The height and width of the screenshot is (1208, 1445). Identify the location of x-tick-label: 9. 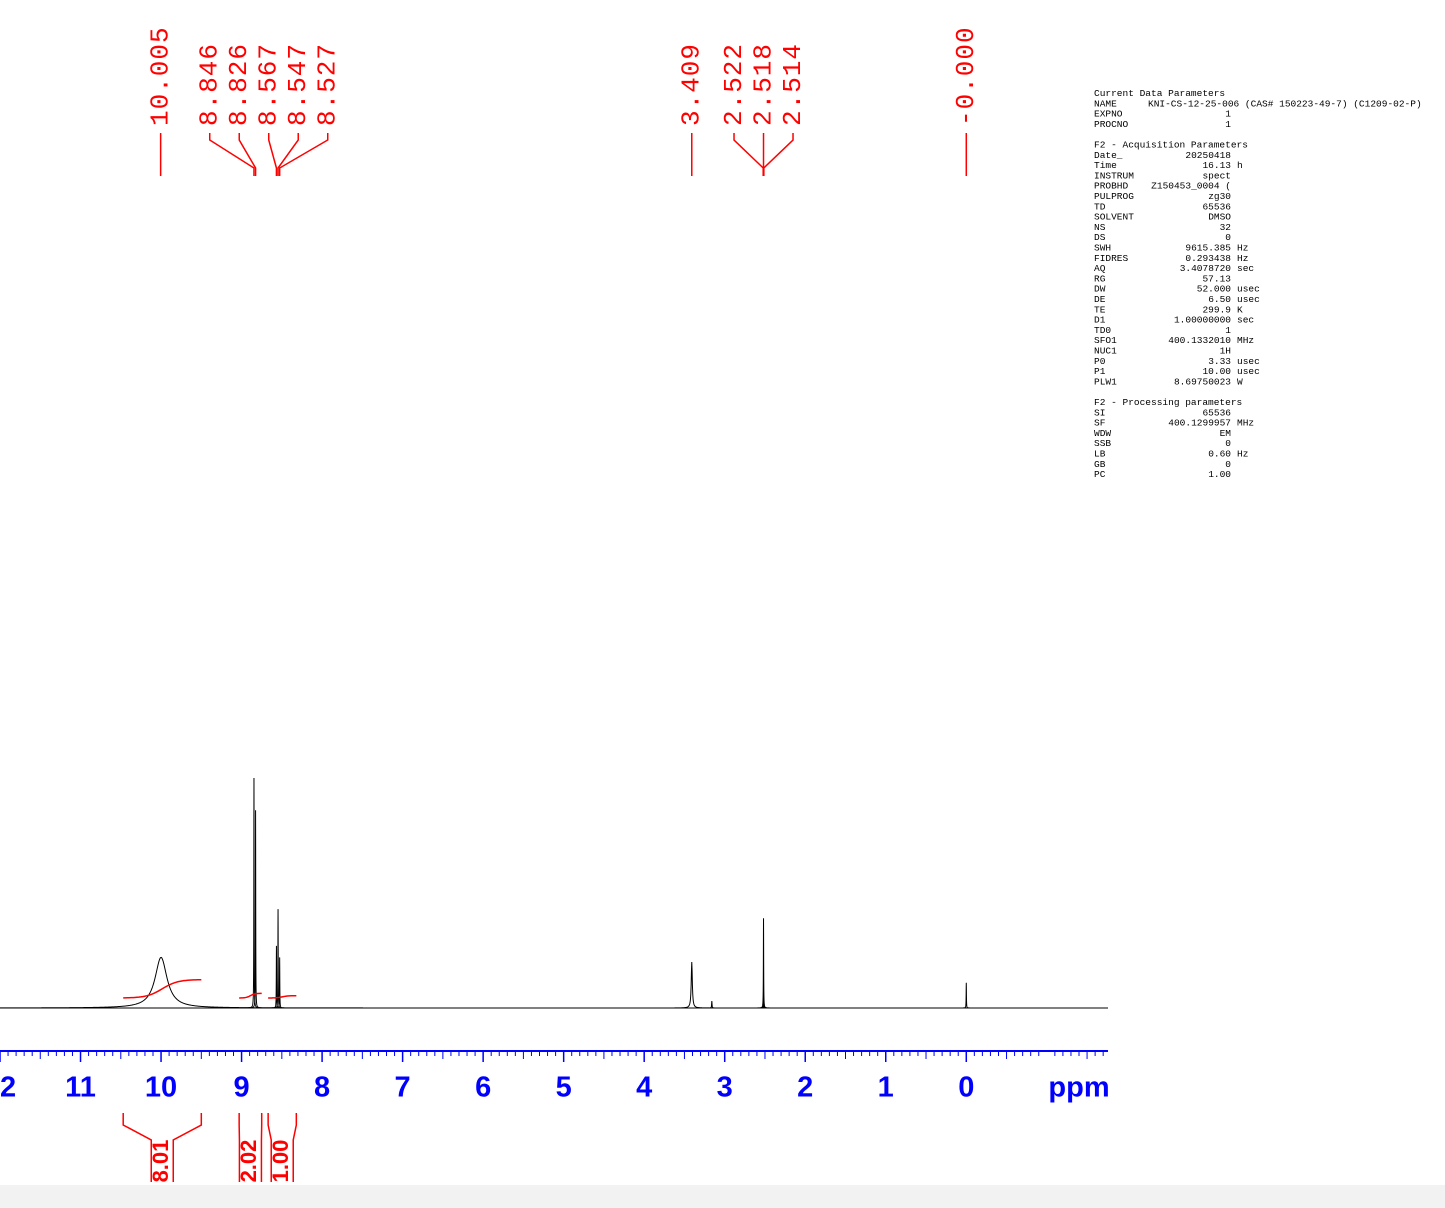
(241, 1088).